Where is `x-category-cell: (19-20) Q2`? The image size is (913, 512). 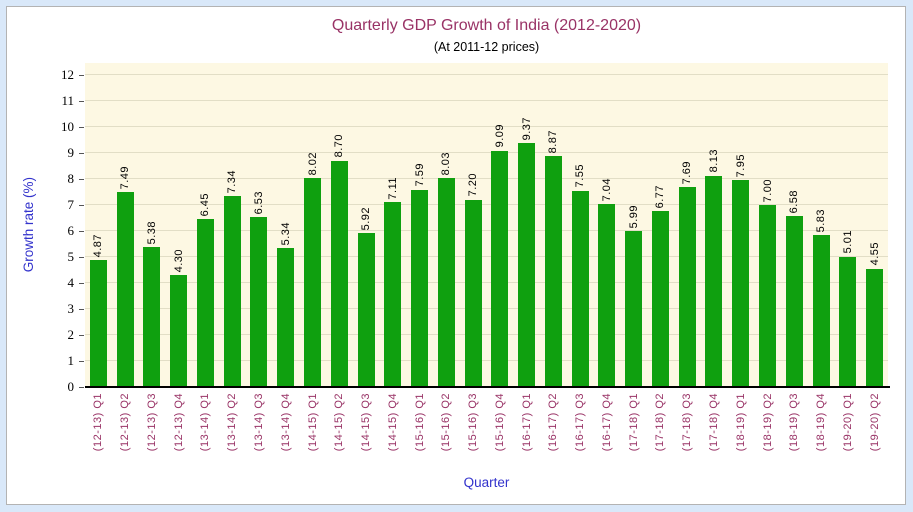
x-category-cell: (19-20) Q2 is located at coordinates (874, 432).